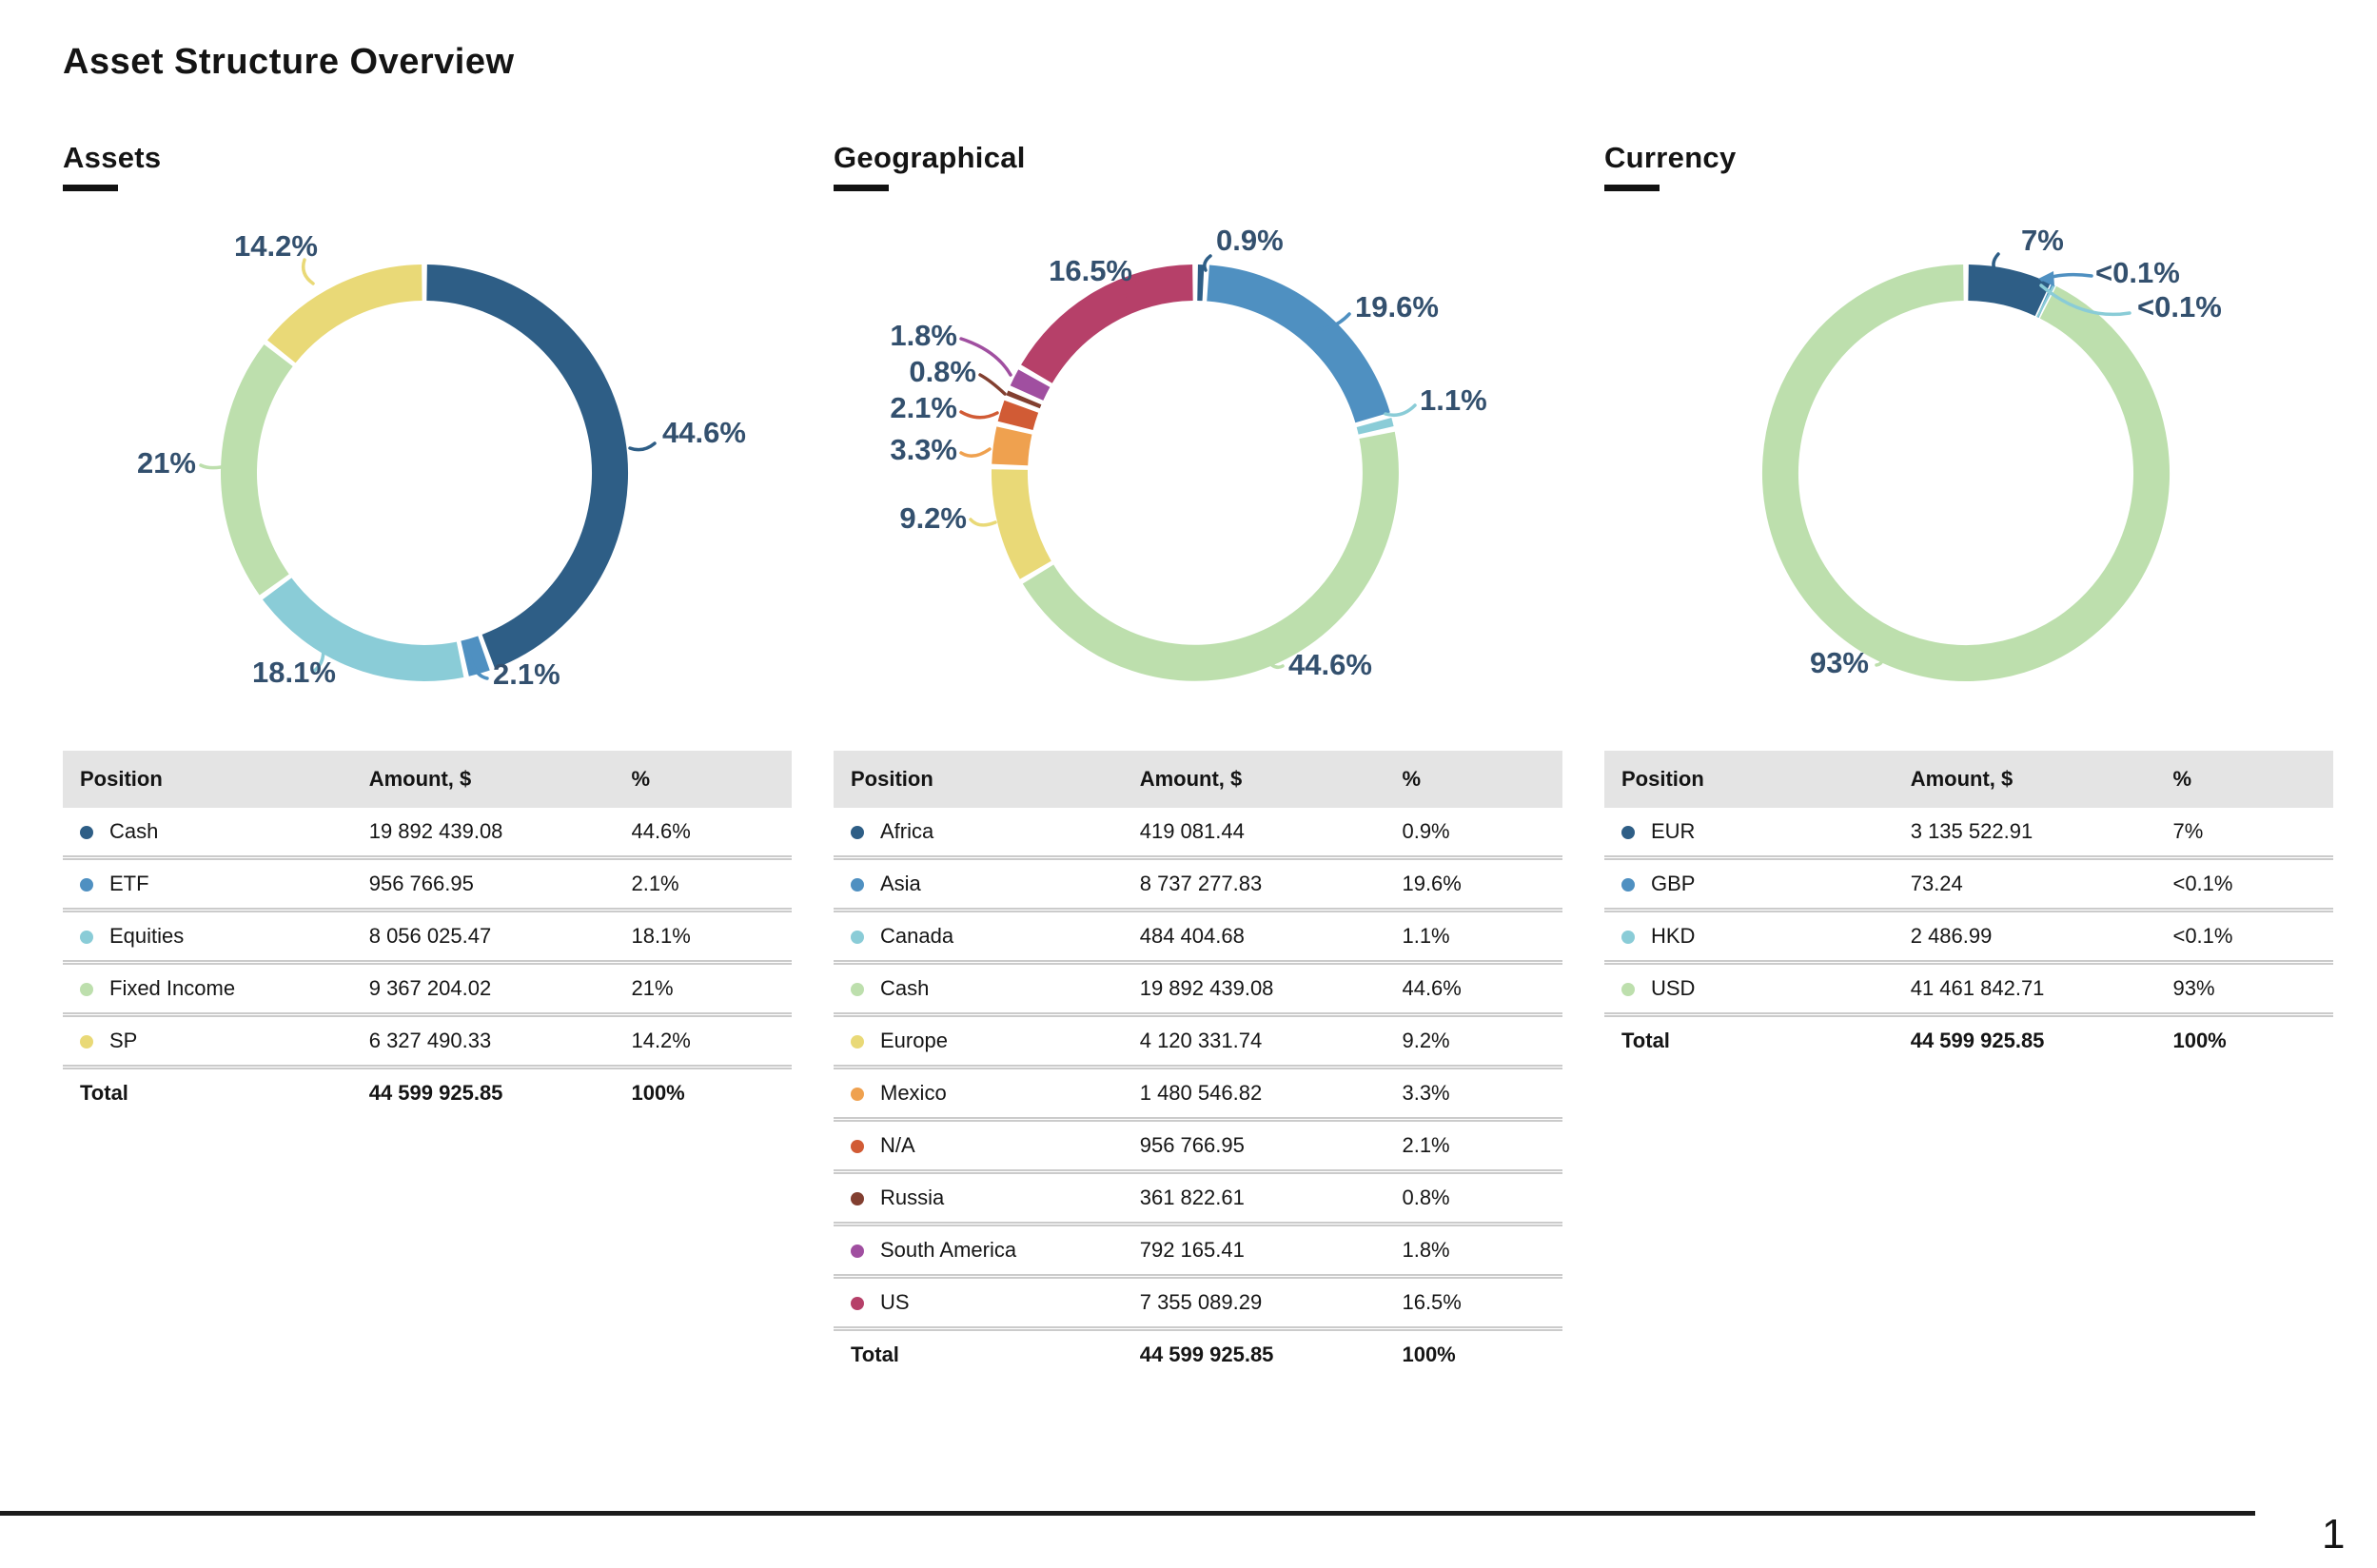 Image resolution: width=2377 pixels, height=1568 pixels. I want to click on donut-segment-etf, so click(476, 656).